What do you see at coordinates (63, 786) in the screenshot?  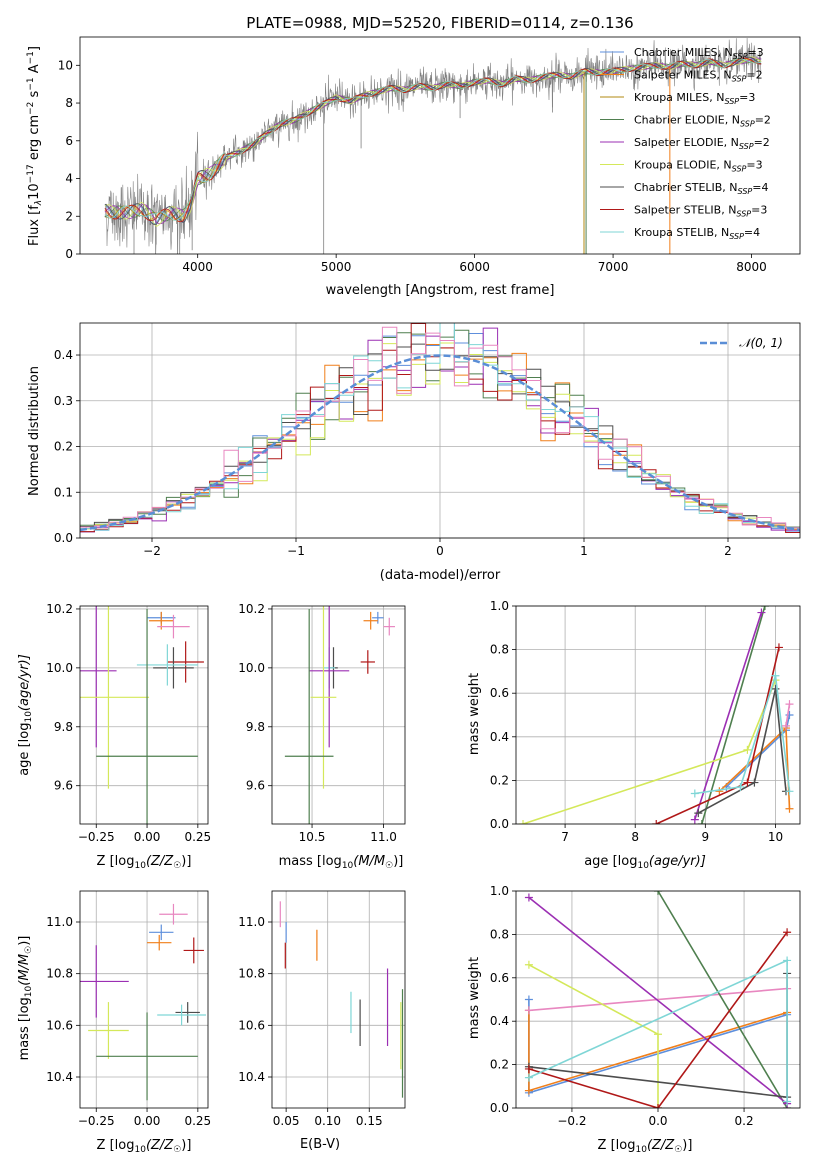 I see `y-tick-label: 9.6` at bounding box center [63, 786].